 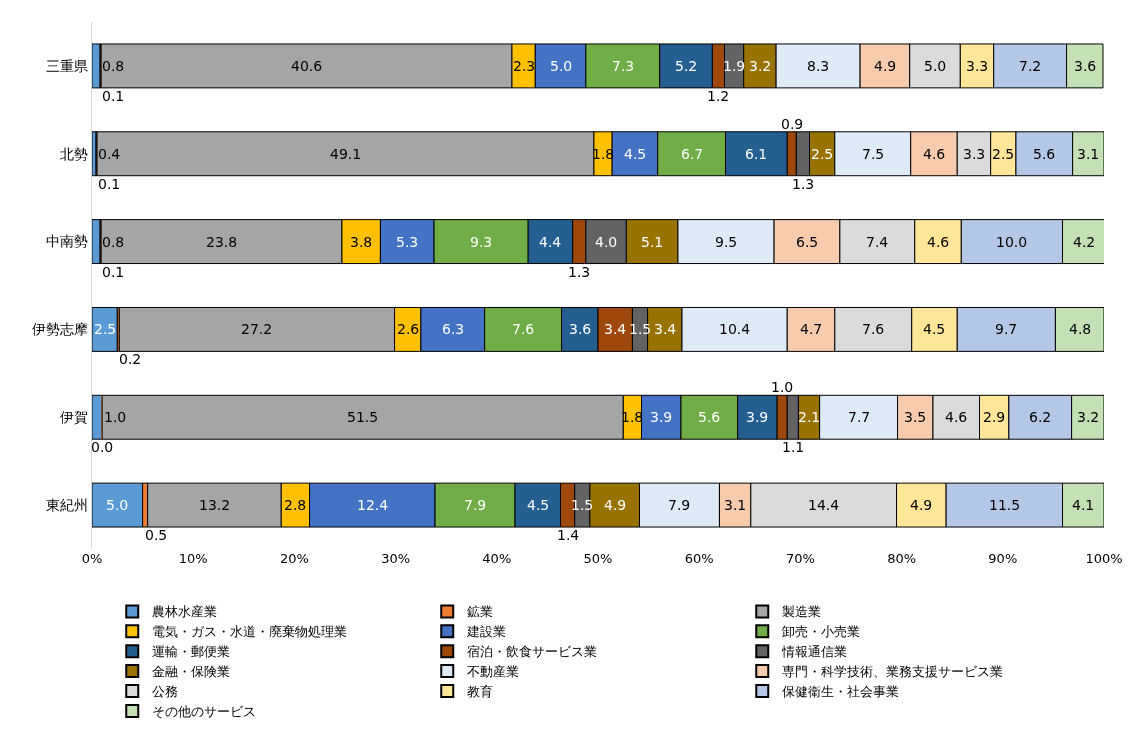 I want to click on data-label: 1.4, so click(x=568, y=535).